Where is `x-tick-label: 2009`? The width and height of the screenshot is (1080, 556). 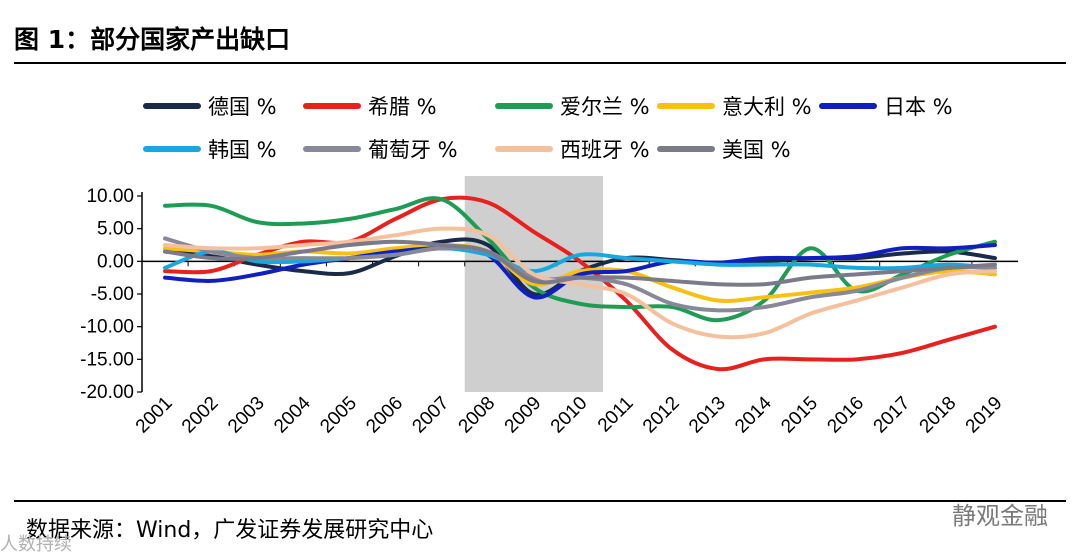 x-tick-label: 2009 is located at coordinates (523, 415).